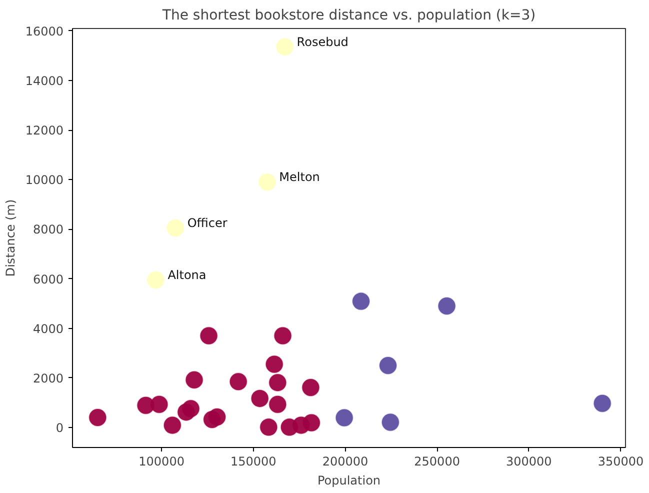  Describe the element at coordinates (44, 31) in the screenshot. I see `y-tick-label: 16000` at that location.